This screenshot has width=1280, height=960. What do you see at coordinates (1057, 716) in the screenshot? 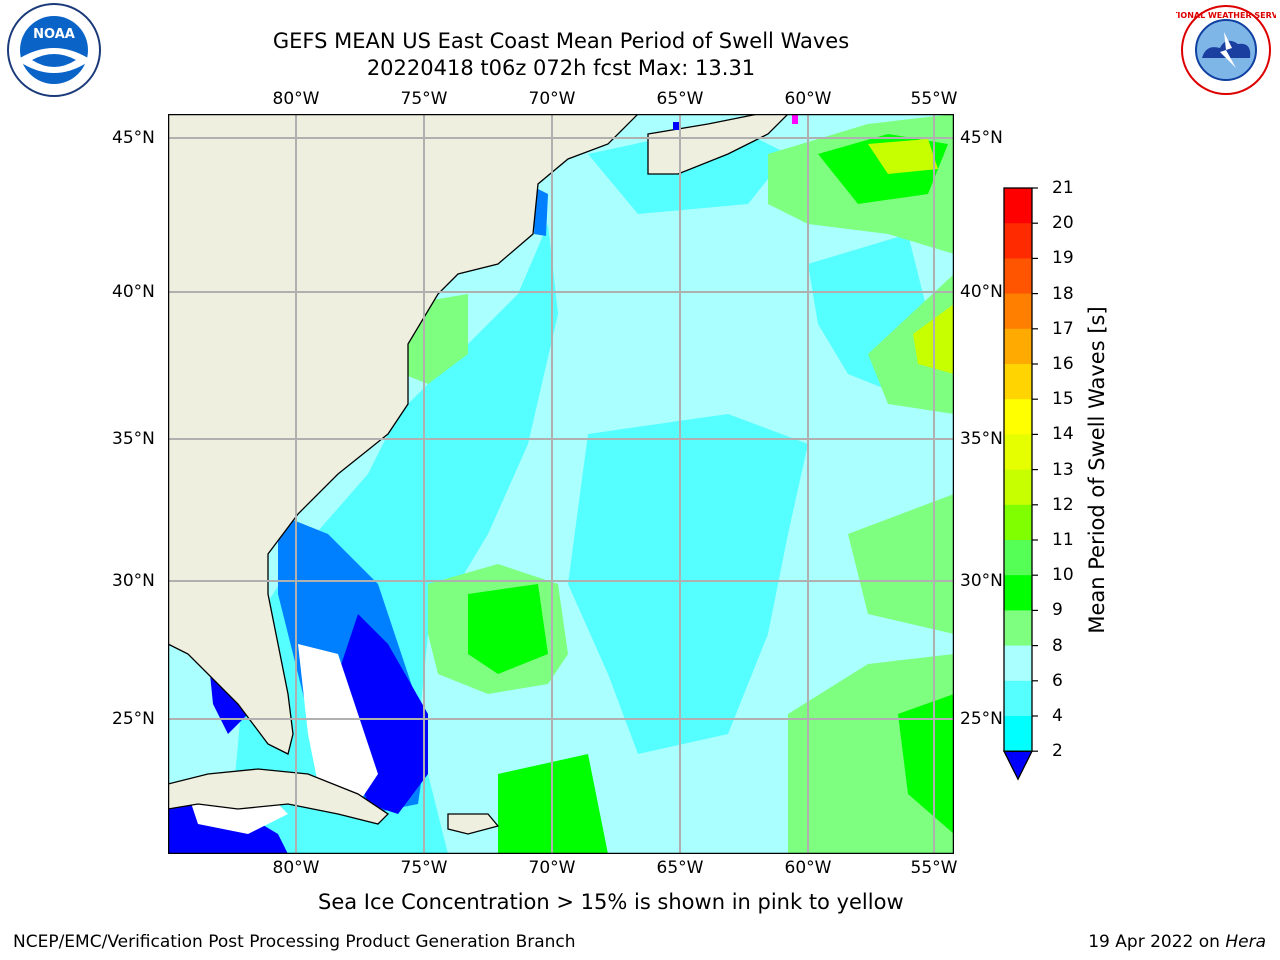
I see `colorbar-tick-label: 4` at bounding box center [1057, 716].